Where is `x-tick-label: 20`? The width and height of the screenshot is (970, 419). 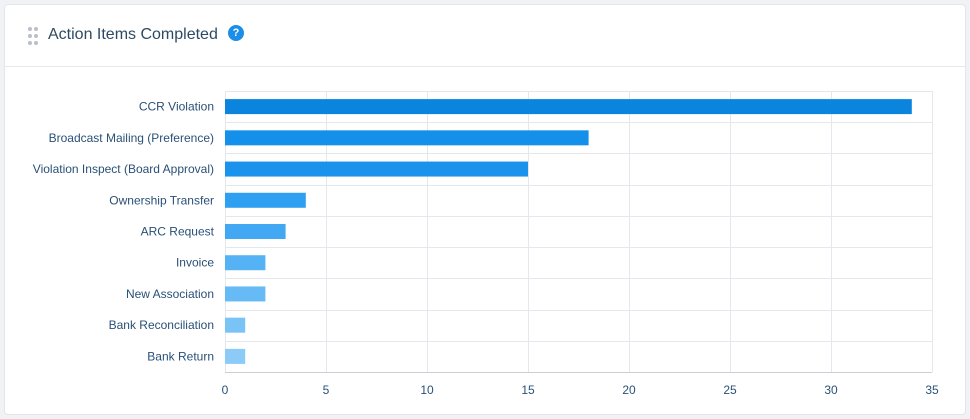
x-tick-label: 20 is located at coordinates (629, 390).